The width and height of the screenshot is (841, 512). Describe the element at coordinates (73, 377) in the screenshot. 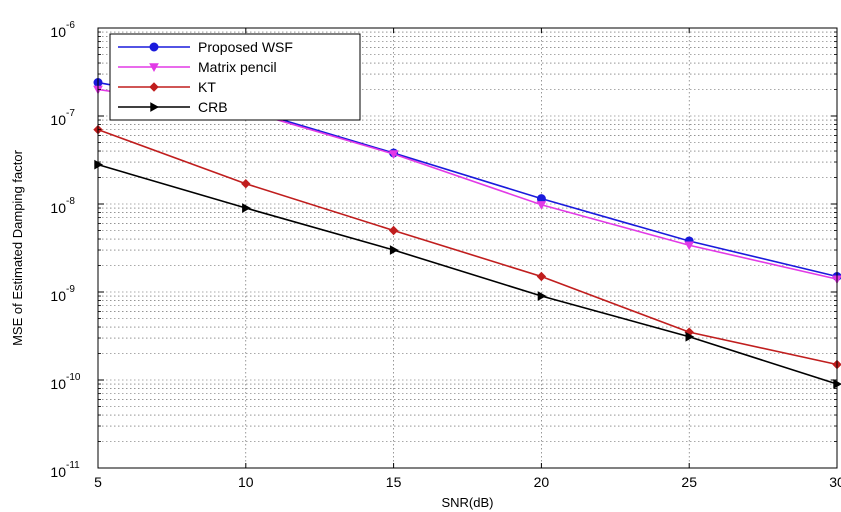

I see `y-tick-exponent: -10` at that location.